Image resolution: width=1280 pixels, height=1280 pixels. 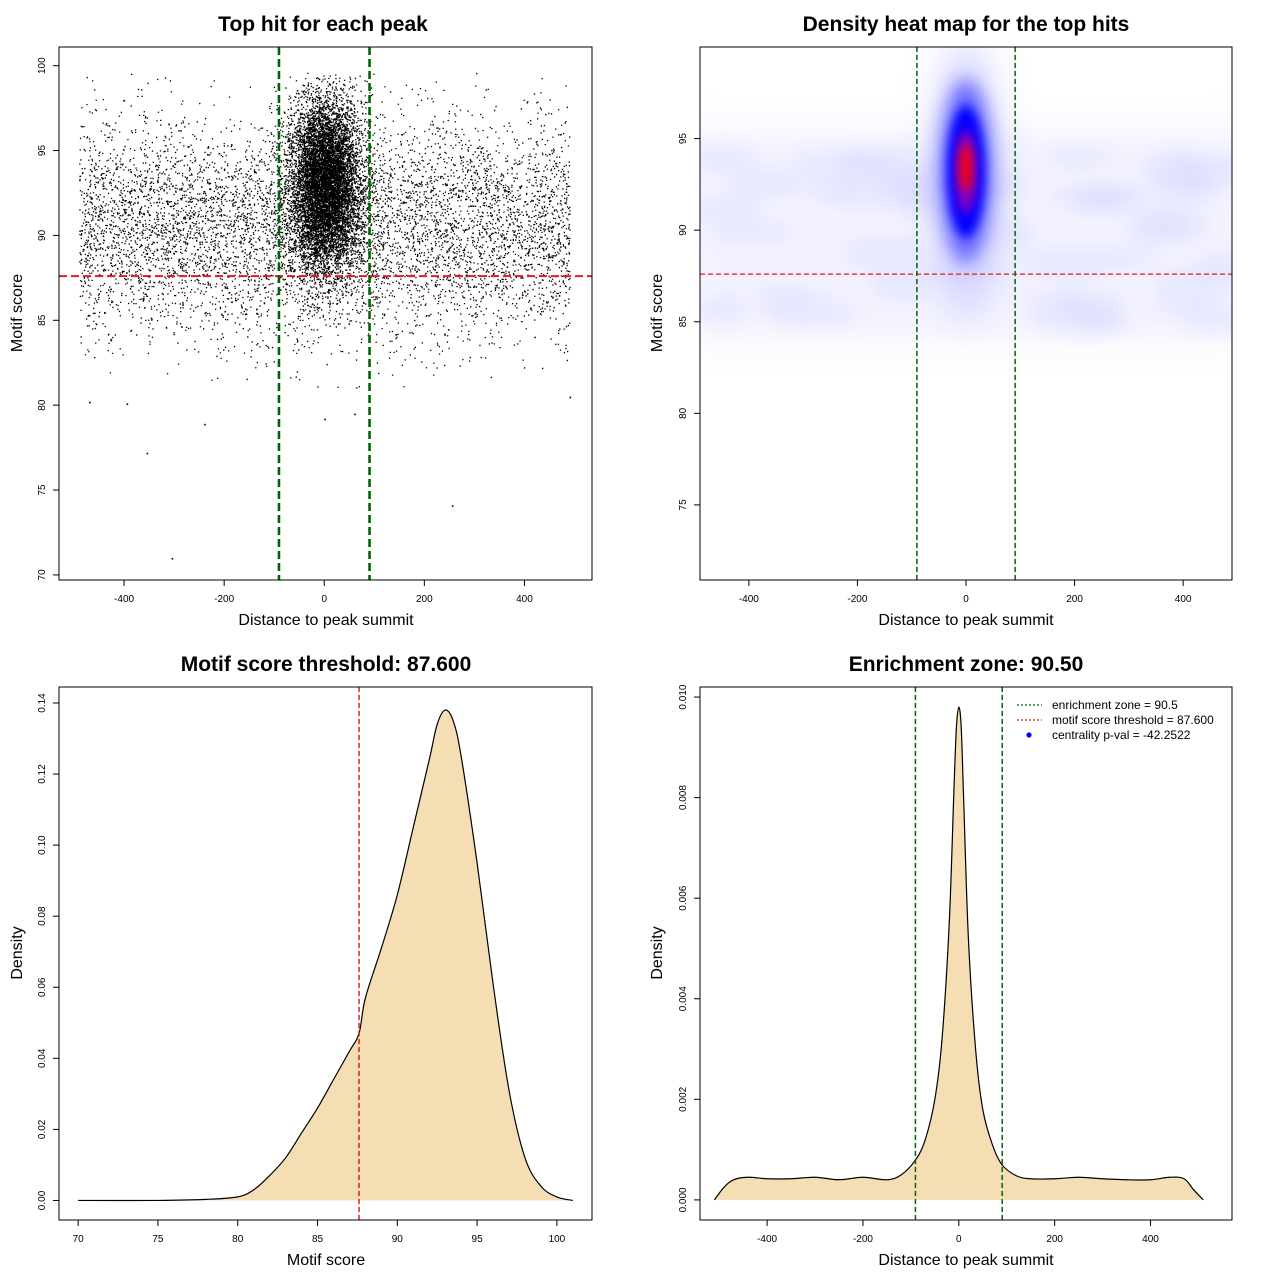 I want to click on heatmap-y-axis: 75 80 85 90 95, so click(x=689, y=322).